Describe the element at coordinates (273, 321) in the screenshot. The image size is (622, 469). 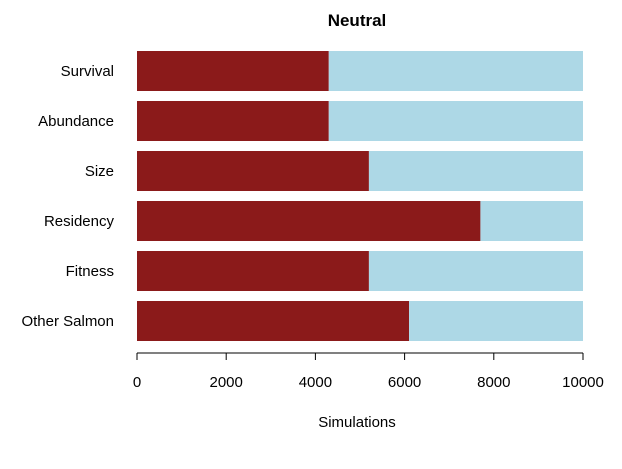
I see `bar-segment-1-other-salmon` at that location.